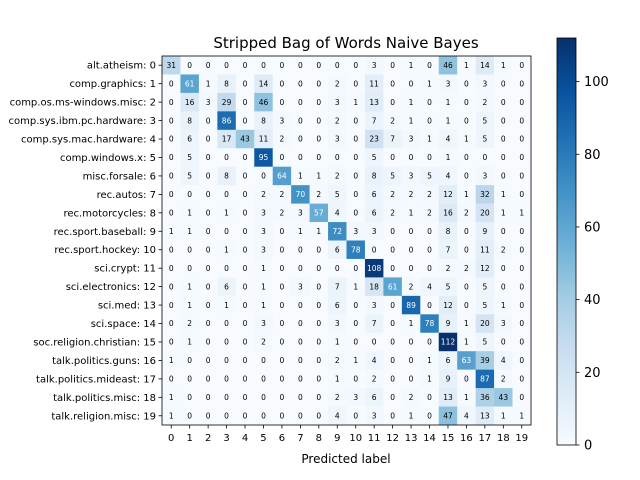 The image size is (640, 480). Describe the element at coordinates (189, 438) in the screenshot. I see `x-tick-label: 1` at that location.